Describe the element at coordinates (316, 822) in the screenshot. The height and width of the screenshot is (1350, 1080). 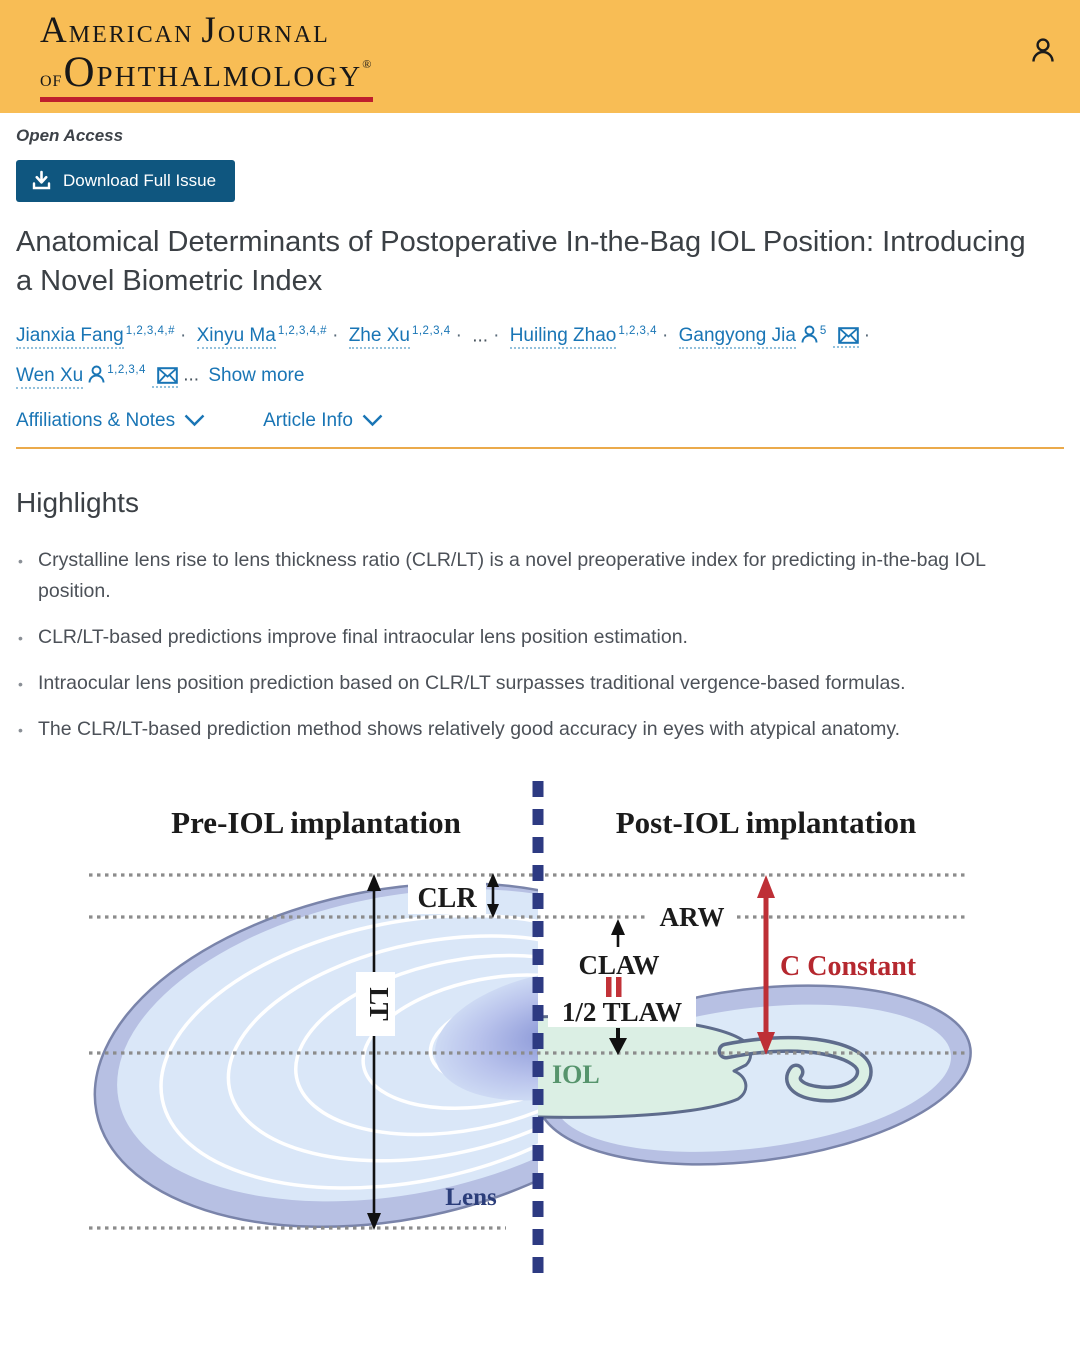
I see `figure-pre-title: Pre-IOL implantation` at that location.